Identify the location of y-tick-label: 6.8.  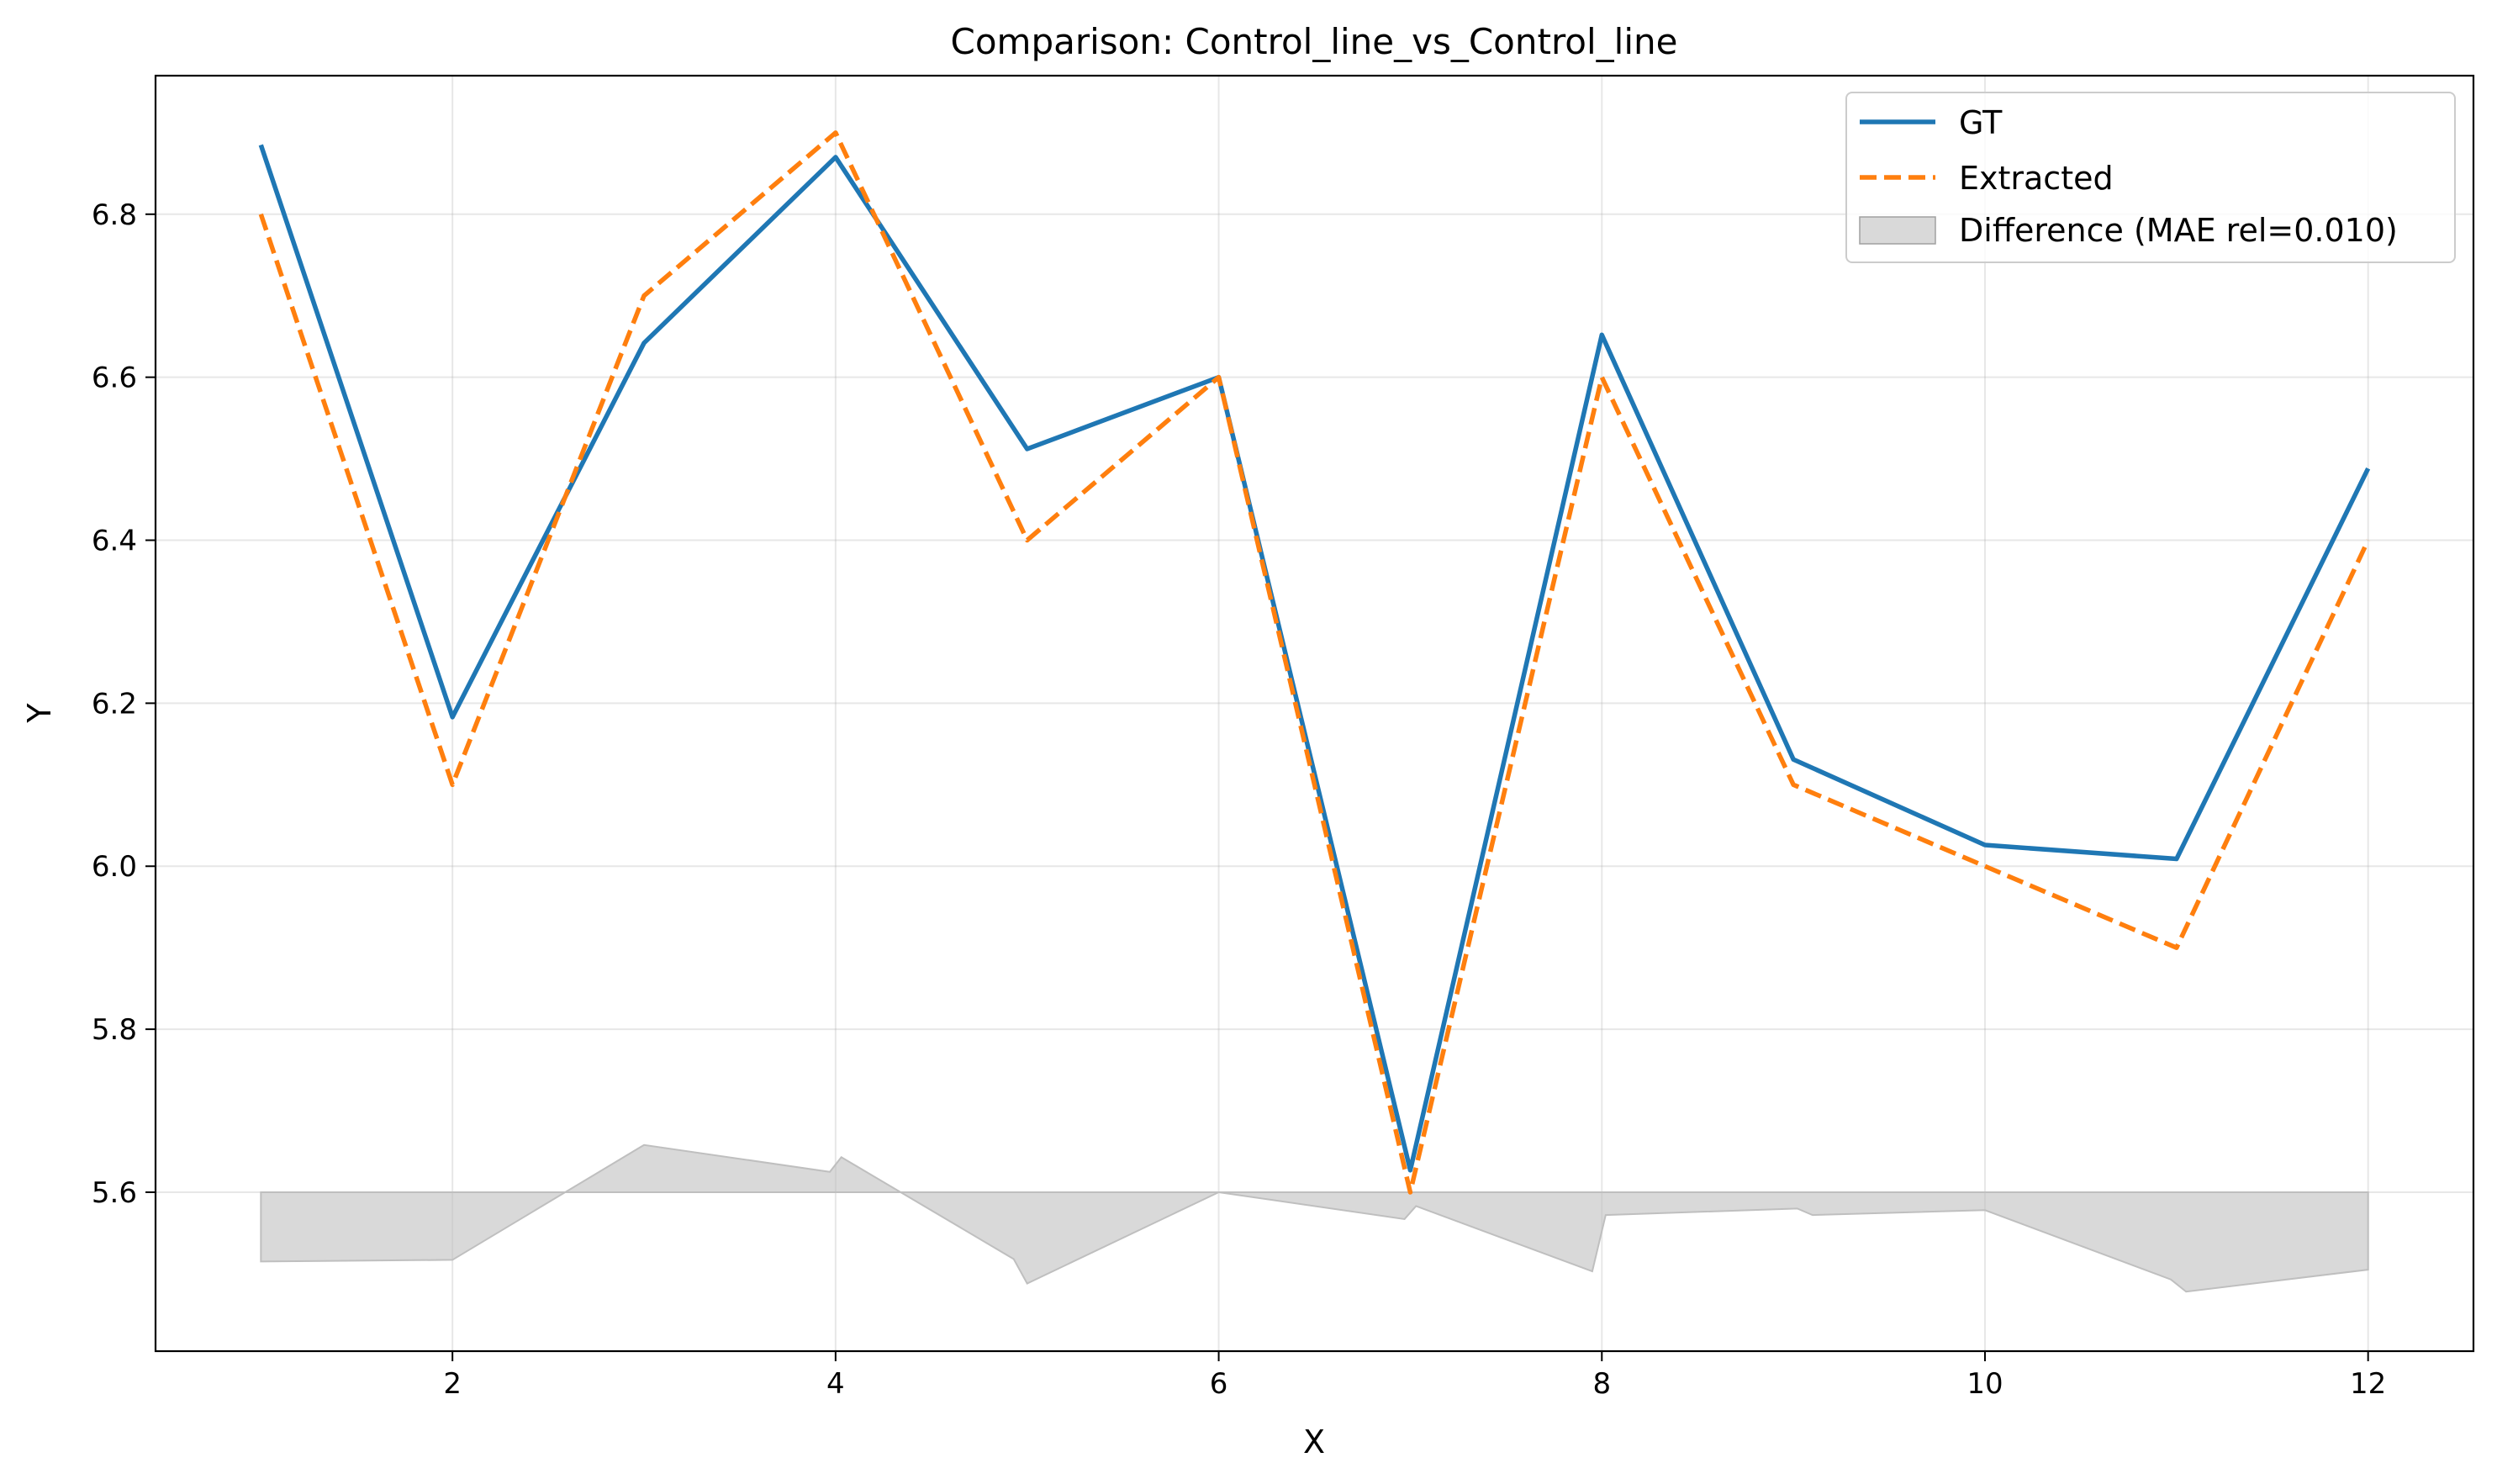
(114, 215).